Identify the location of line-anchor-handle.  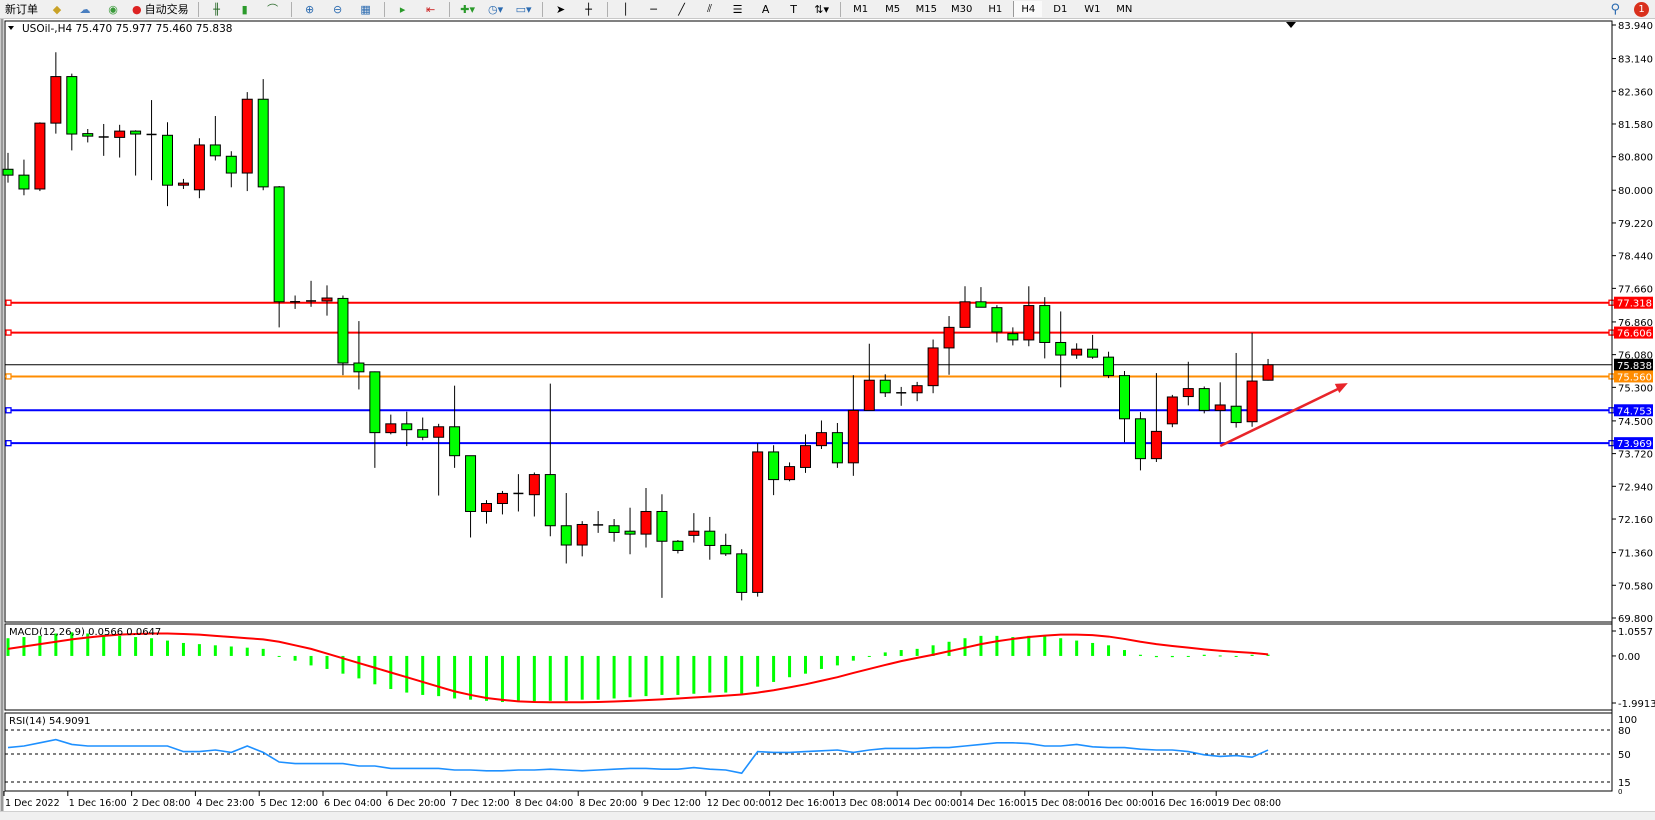
(8, 410).